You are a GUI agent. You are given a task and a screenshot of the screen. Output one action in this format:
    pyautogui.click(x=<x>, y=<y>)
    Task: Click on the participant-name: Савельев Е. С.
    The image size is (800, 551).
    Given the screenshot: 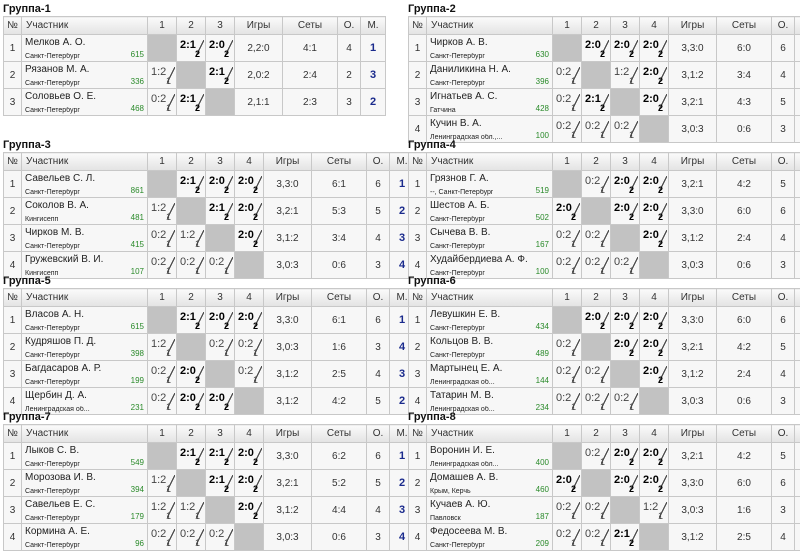 What is the action you would take?
    pyautogui.click(x=60, y=504)
    